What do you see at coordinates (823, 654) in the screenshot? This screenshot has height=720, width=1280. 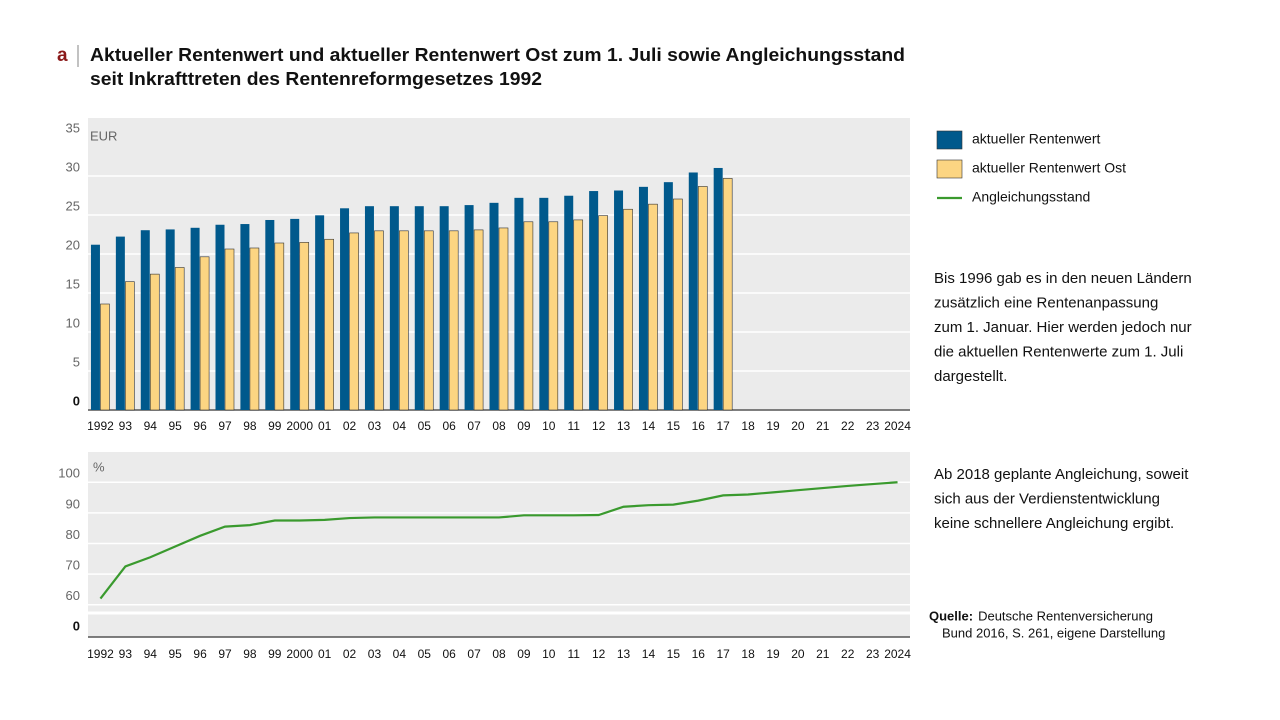 I see `x-tick-label: 21` at bounding box center [823, 654].